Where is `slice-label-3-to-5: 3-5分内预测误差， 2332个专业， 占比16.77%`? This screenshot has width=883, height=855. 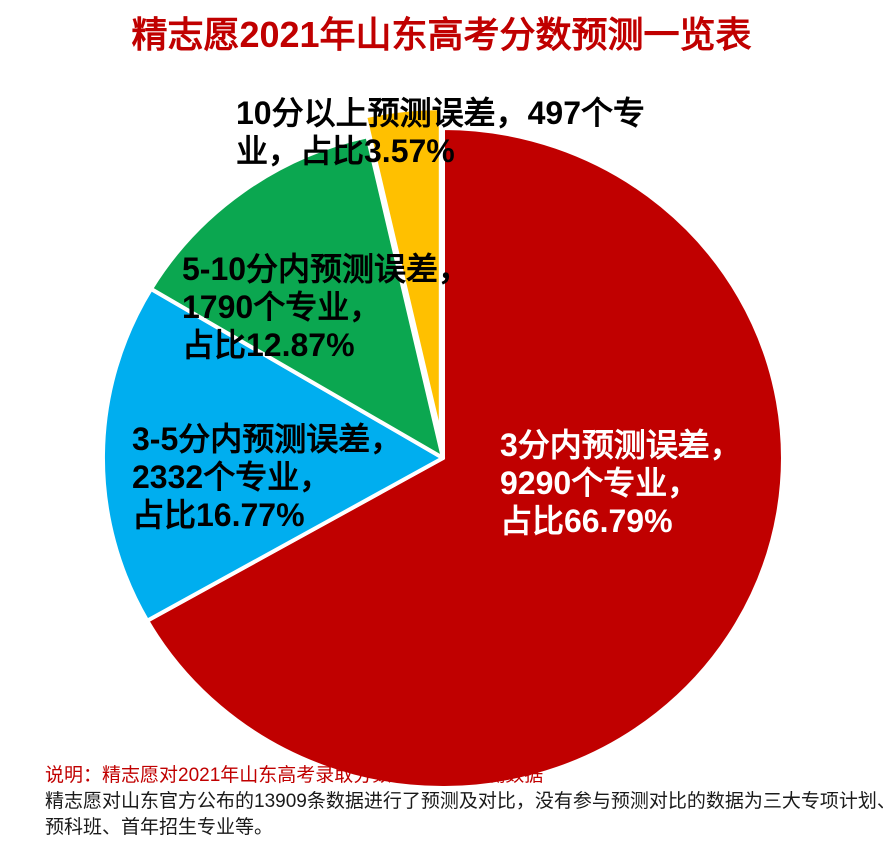
slice-label-3-to-5: 3-5分内预测误差， 2332个专业， 占比16.77% is located at coordinates (267, 477).